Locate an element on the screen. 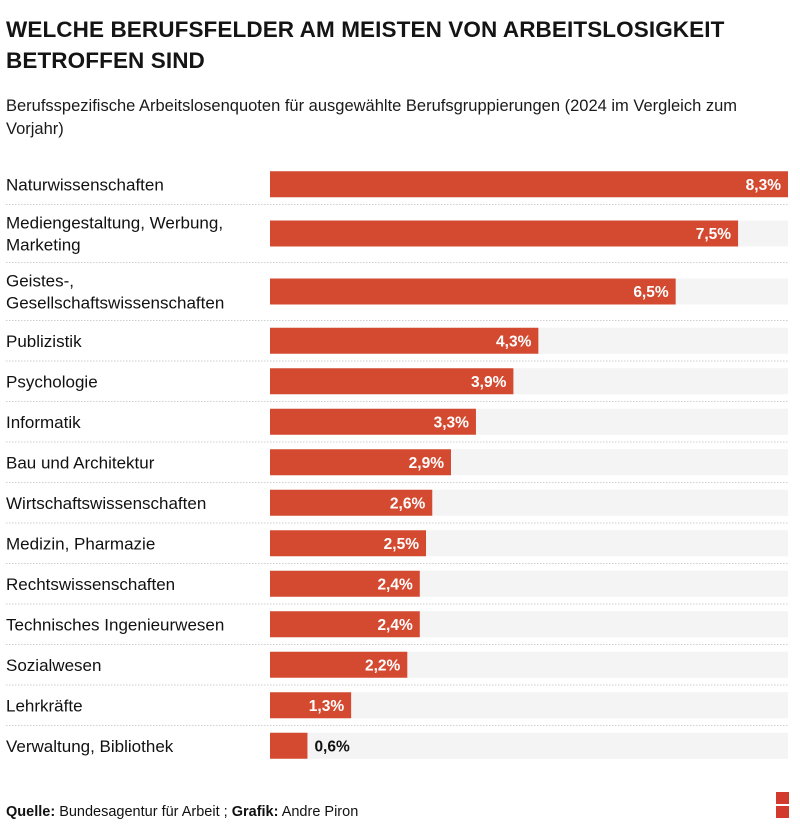 The height and width of the screenshot is (836, 800). source-label: Quelle: is located at coordinates (31, 812).